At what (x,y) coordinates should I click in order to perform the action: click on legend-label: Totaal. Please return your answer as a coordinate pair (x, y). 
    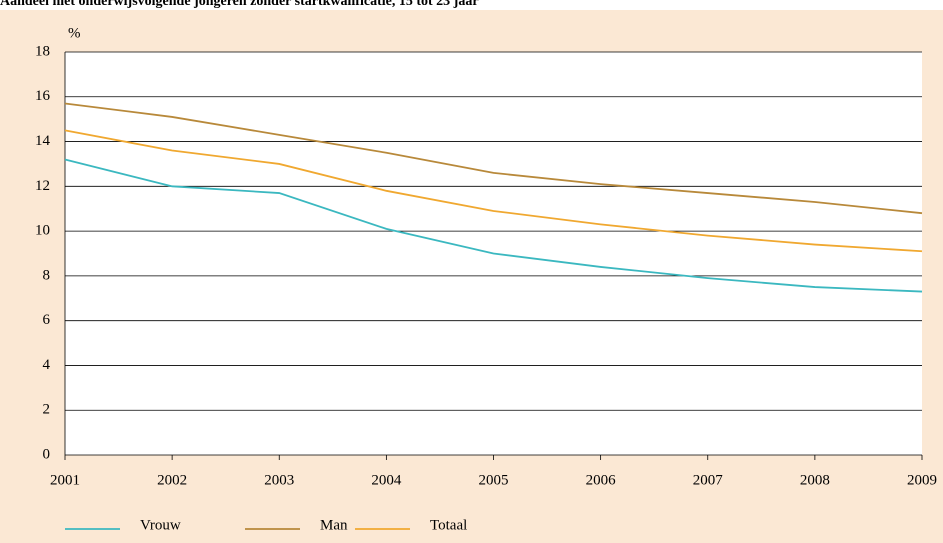
    Looking at the image, I should click on (448, 525).